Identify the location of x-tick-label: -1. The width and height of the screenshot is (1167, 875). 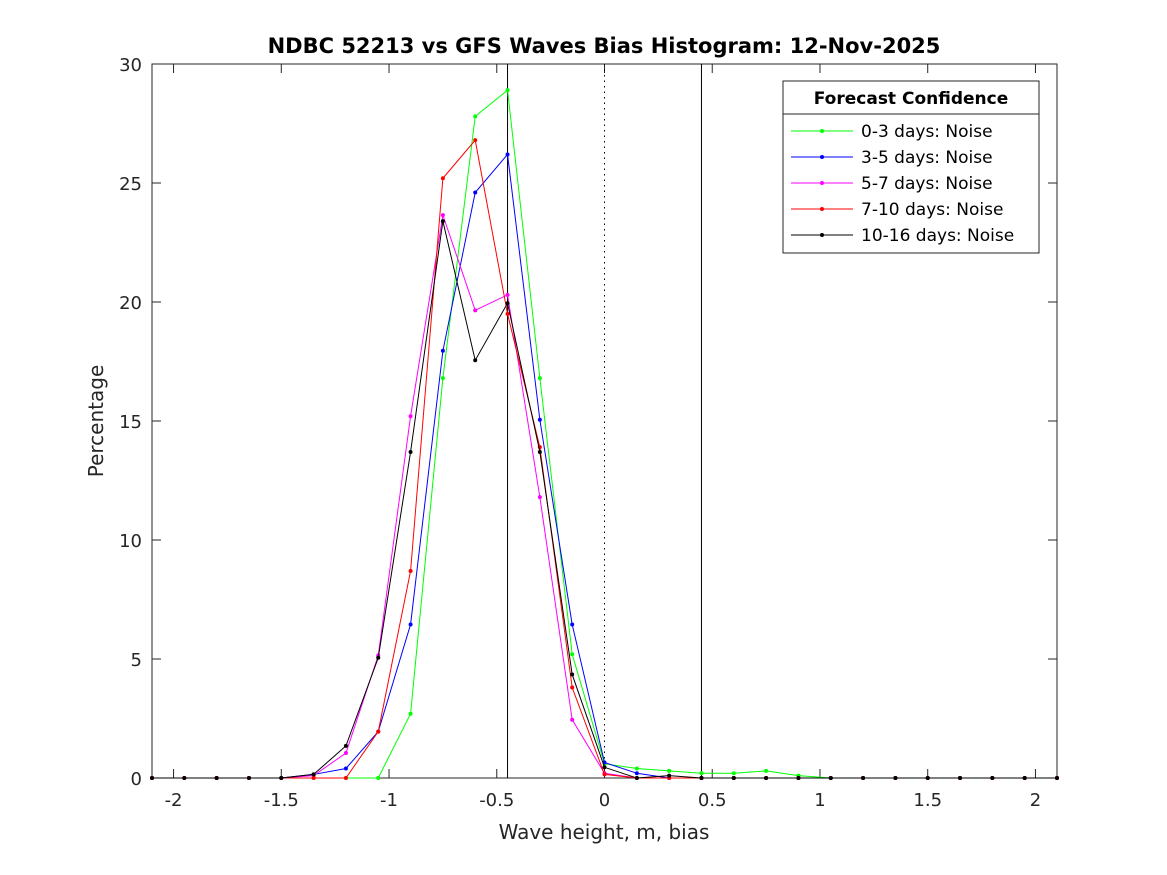
(389, 800).